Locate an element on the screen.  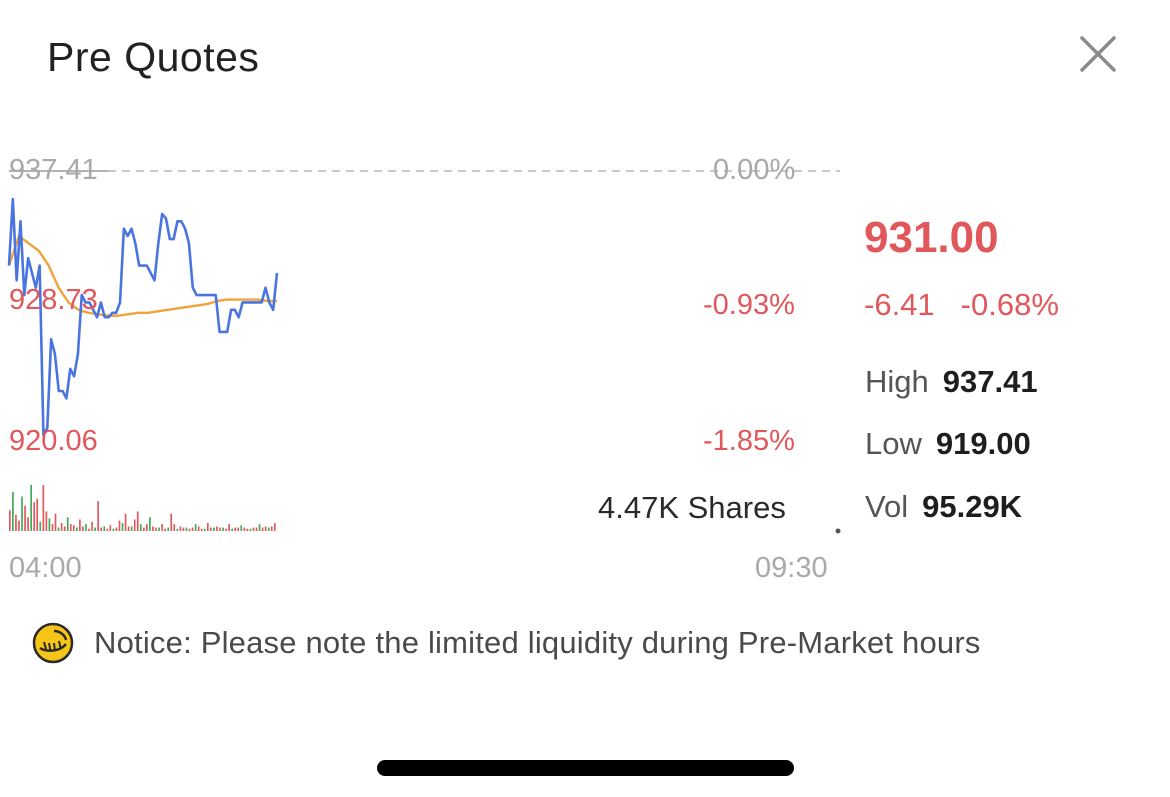
low-value: 919.00 is located at coordinates (983, 443).